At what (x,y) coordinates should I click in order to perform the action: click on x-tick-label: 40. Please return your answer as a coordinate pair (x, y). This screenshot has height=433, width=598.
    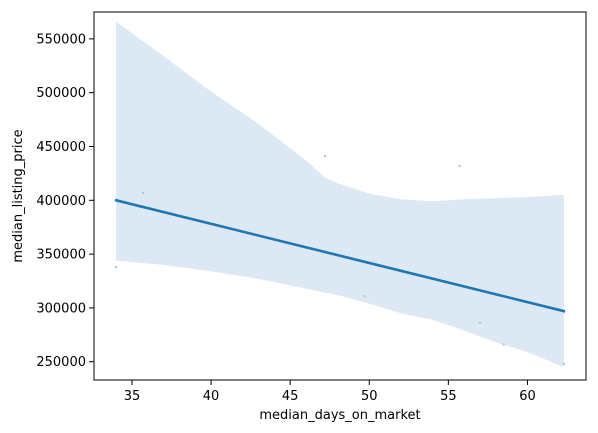
    Looking at the image, I should click on (211, 396).